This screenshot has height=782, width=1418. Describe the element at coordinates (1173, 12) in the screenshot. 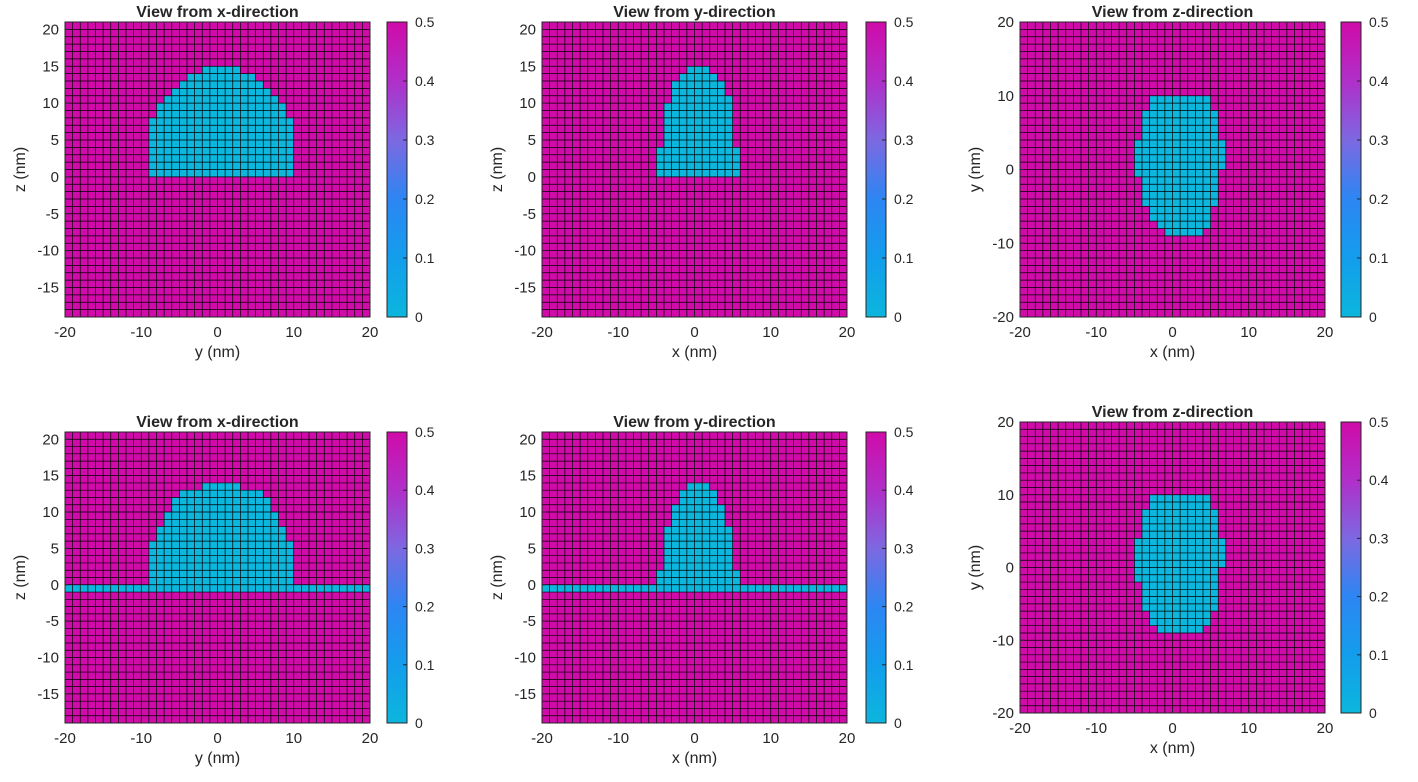

I see `chart-title: View from z-direction` at that location.